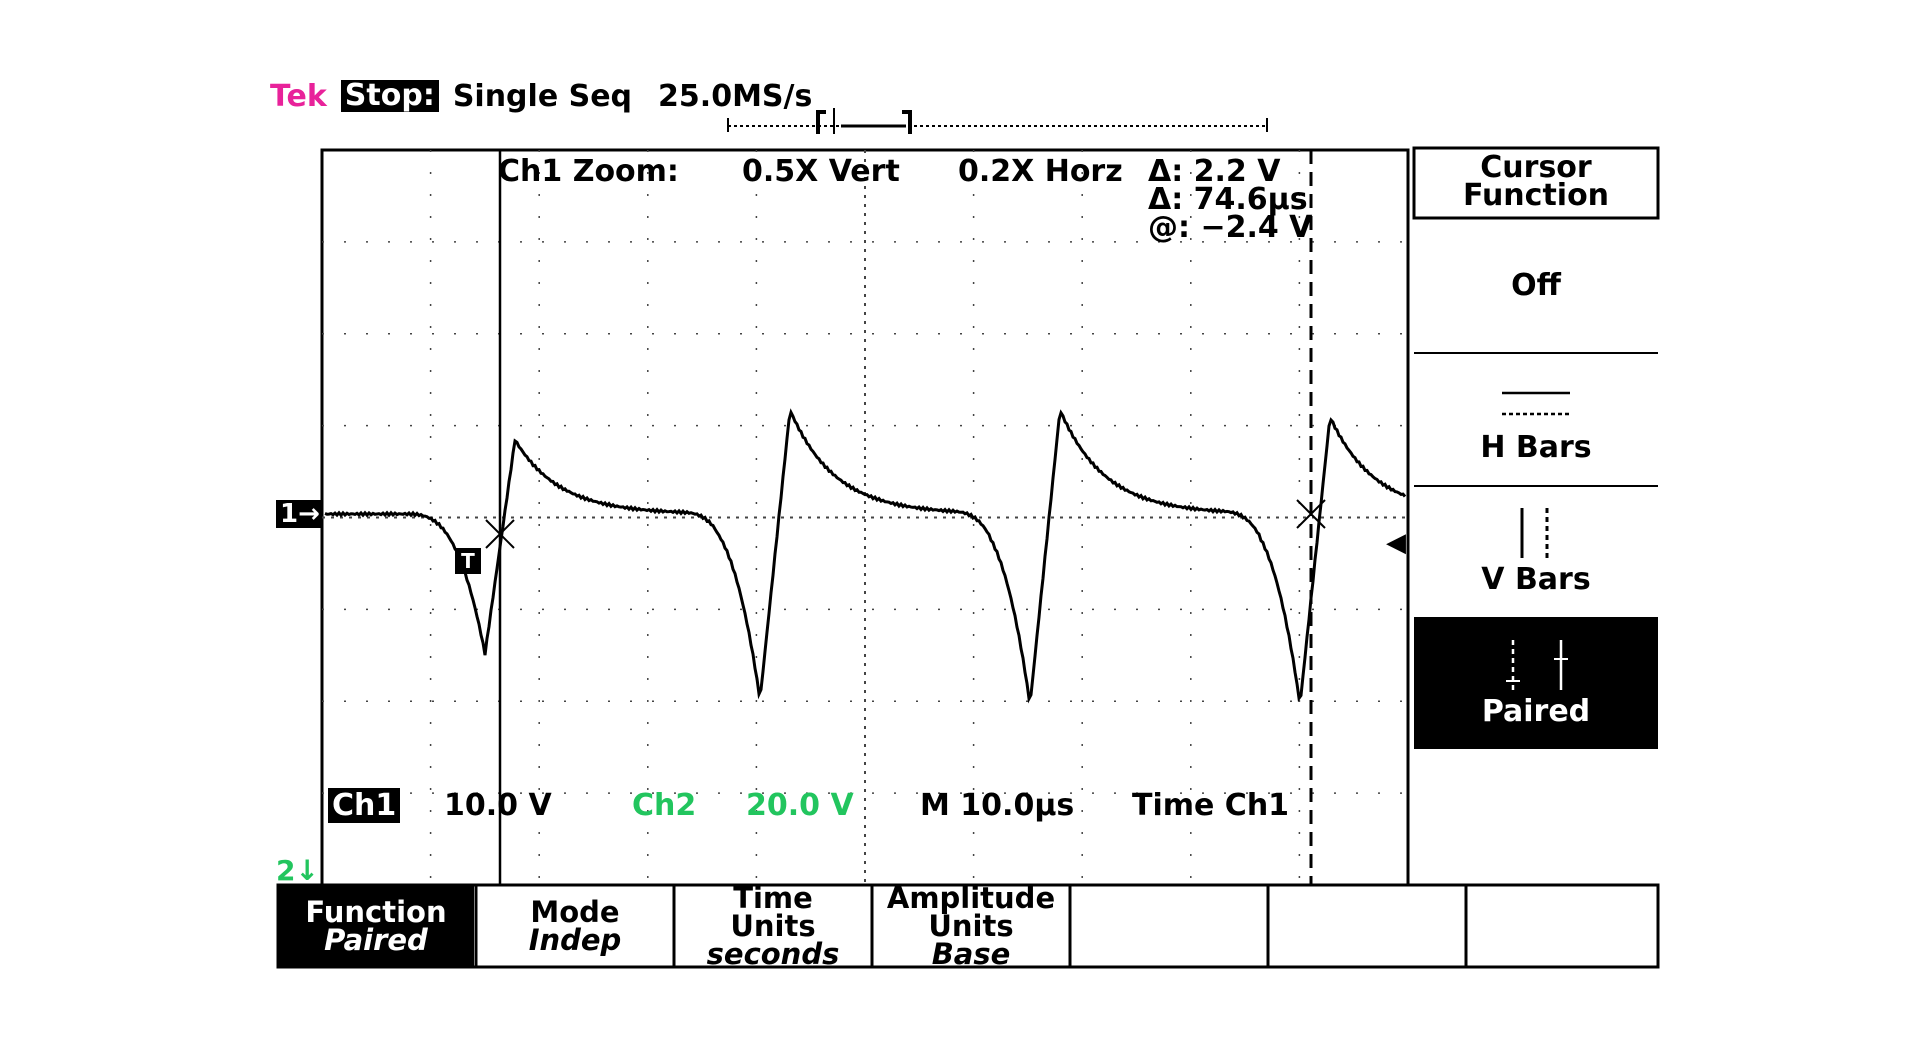 This screenshot has width=1923, height=1039. Describe the element at coordinates (664, 805) in the screenshot. I see `ch2-label: Ch2` at that location.